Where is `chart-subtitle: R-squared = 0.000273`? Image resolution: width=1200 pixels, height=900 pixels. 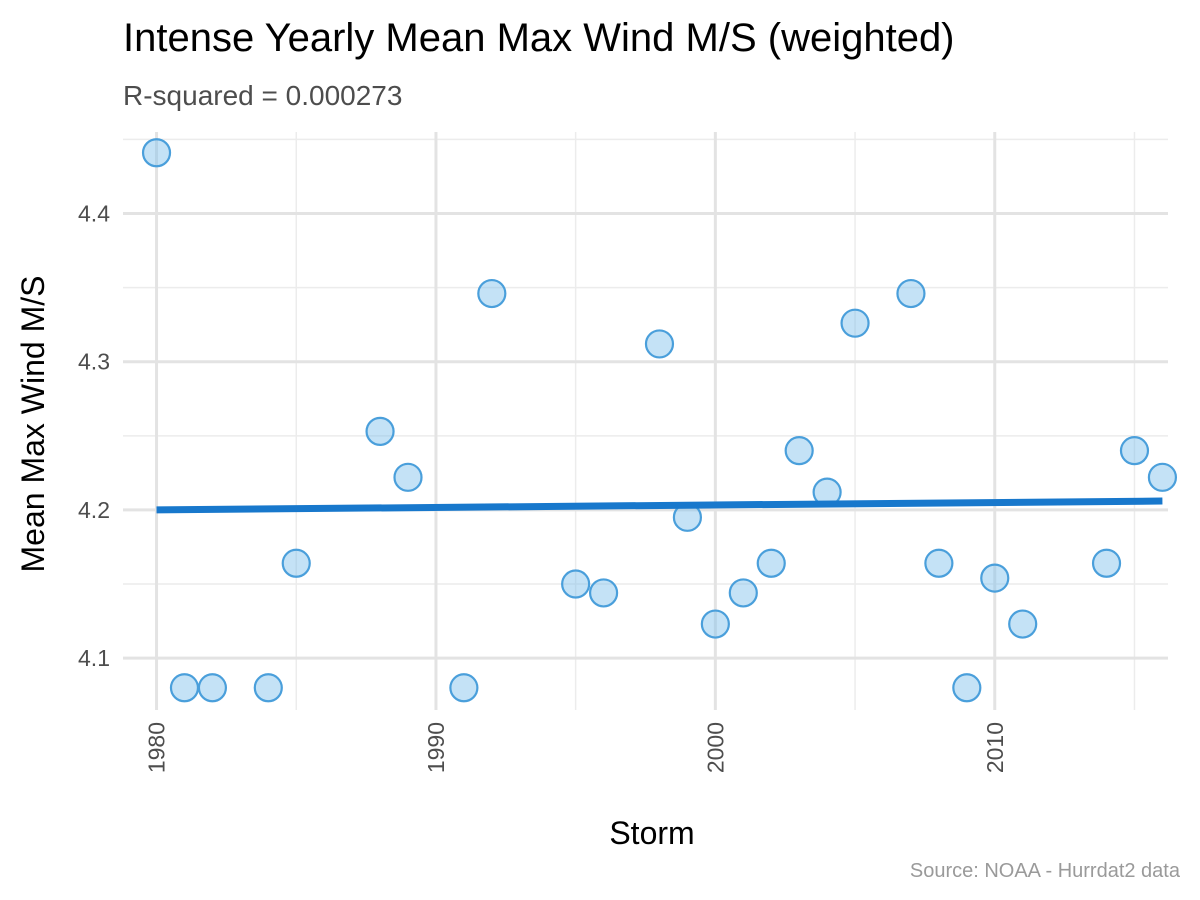
chart-subtitle: R-squared = 0.000273 is located at coordinates (263, 95).